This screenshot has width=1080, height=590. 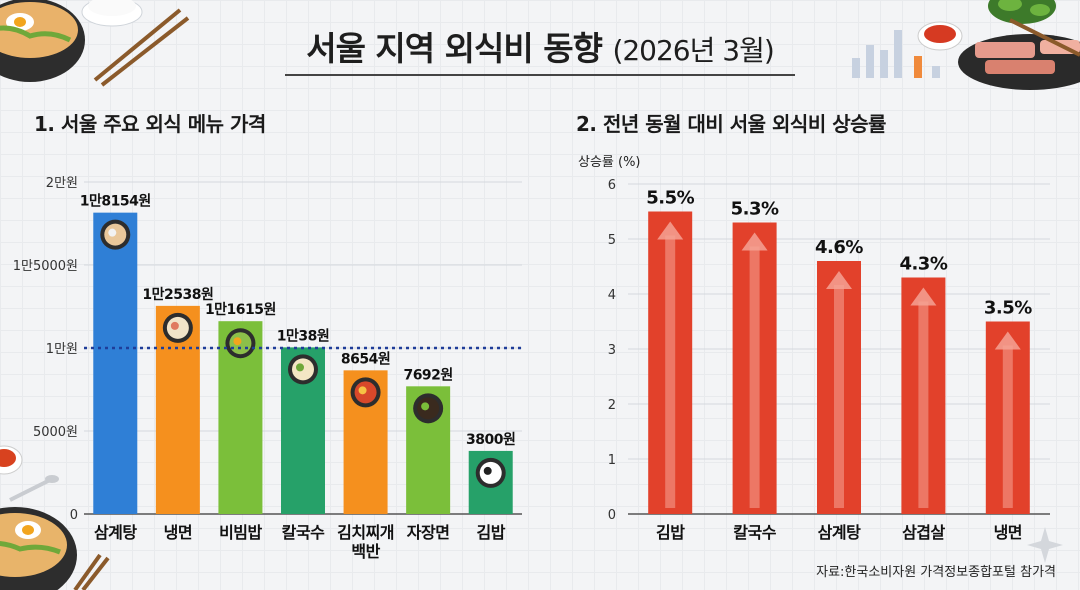 What do you see at coordinates (612, 295) in the screenshot?
I see `y-tick-label: 4` at bounding box center [612, 295].